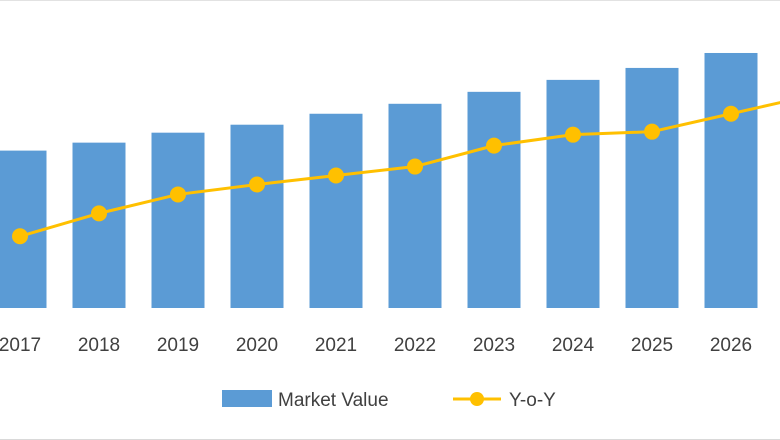 This screenshot has width=780, height=440. Describe the element at coordinates (652, 131) in the screenshot. I see `marker-yoy-2025` at that location.